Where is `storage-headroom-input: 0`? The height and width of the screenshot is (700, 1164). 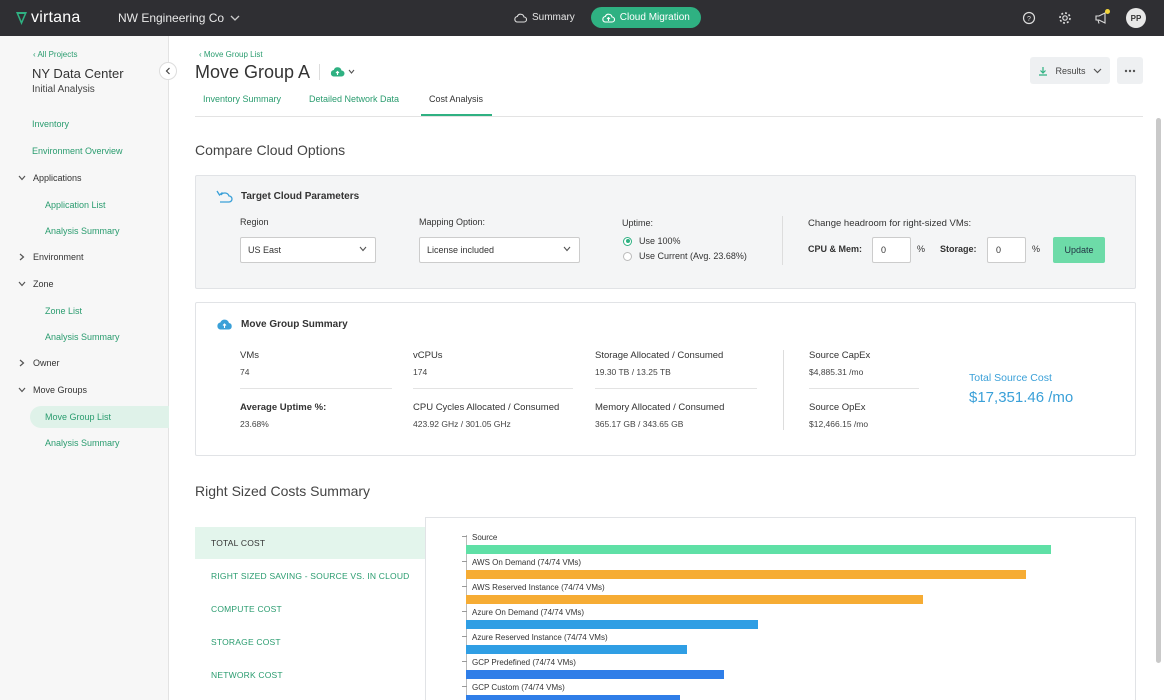
storage-headroom-input: 0 is located at coordinates (1006, 250).